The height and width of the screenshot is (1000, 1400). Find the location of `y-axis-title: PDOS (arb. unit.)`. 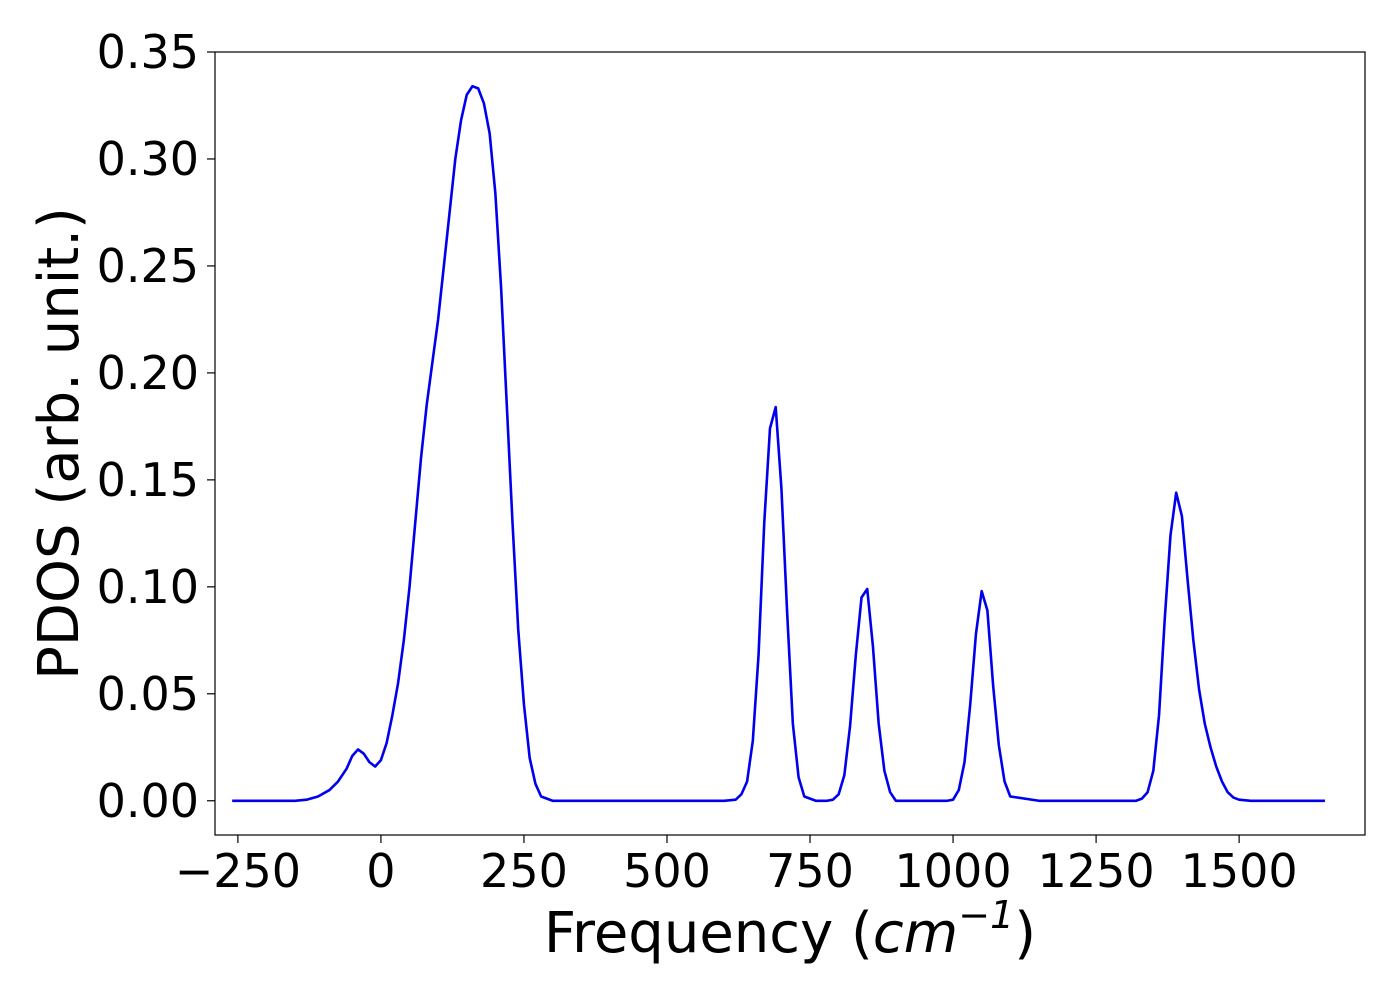

y-axis-title: PDOS (arb. unit.) is located at coordinates (59, 443).